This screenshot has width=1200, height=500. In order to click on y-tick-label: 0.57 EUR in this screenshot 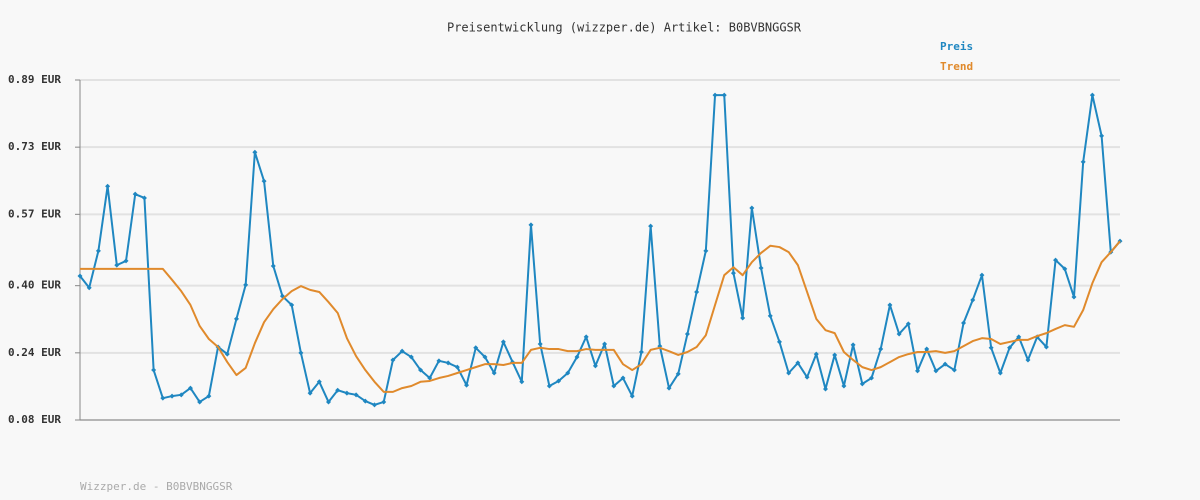, I will do `click(34, 213)`.